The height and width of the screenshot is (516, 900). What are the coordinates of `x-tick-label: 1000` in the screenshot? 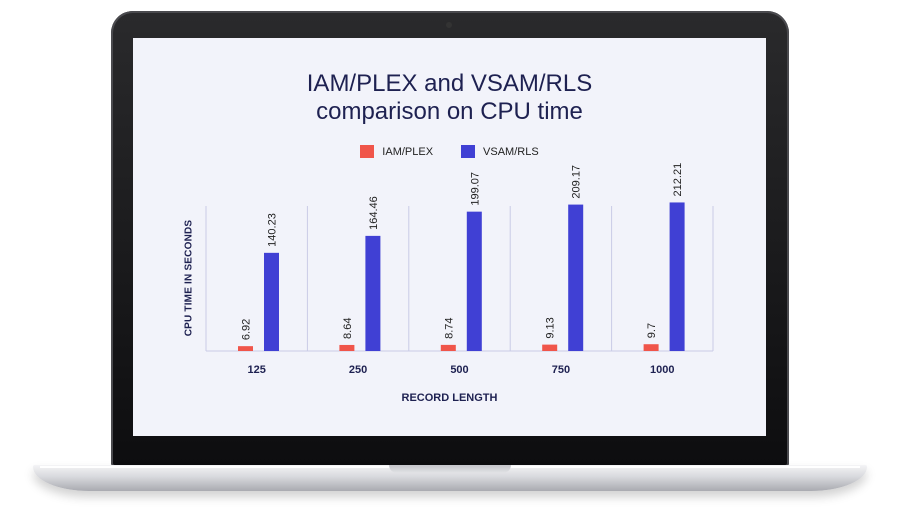 It's located at (662, 370).